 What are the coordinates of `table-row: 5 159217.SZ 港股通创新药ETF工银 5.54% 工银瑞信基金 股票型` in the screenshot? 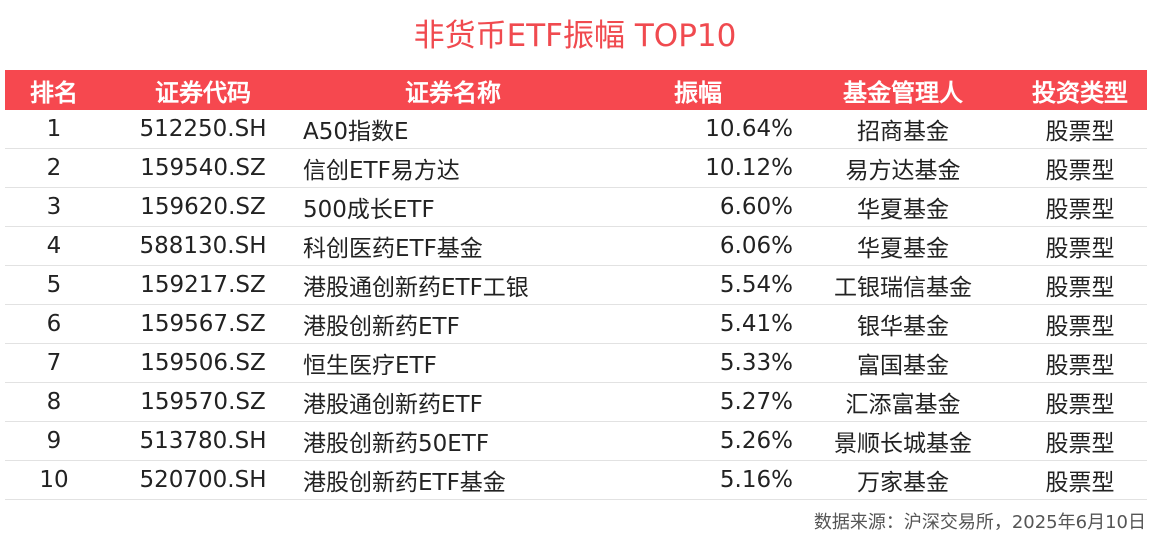 It's located at (576, 285).